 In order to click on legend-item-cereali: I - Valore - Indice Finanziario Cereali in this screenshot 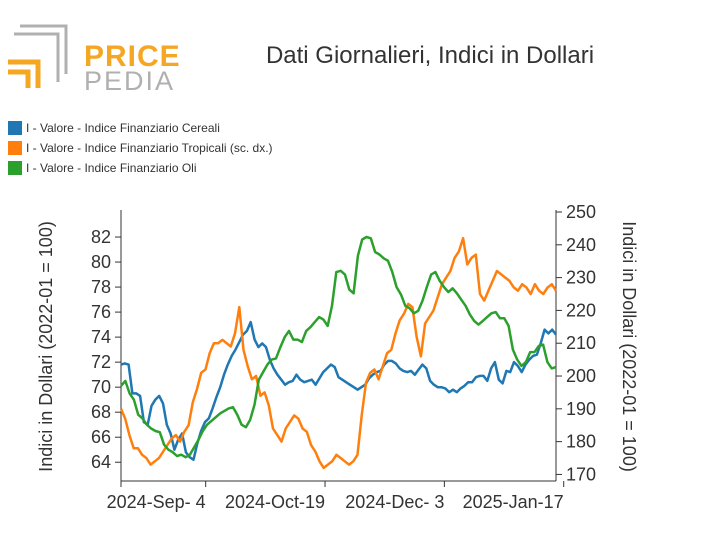, I will do `click(140, 128)`.